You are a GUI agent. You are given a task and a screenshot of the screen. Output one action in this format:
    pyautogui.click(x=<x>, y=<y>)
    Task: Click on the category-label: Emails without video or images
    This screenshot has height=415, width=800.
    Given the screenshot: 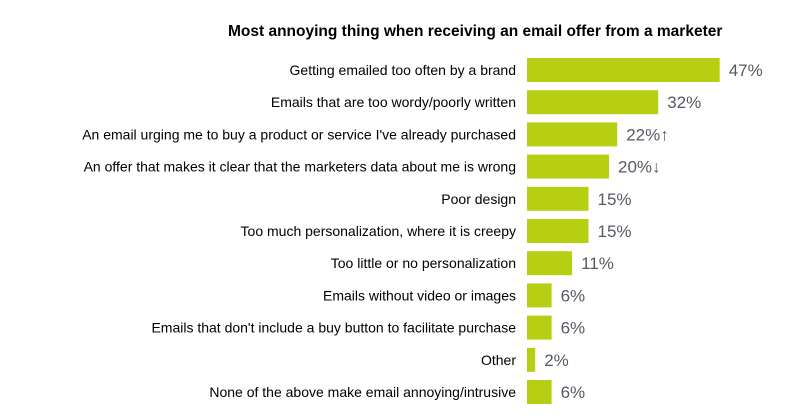 What is the action you would take?
    pyautogui.click(x=419, y=295)
    